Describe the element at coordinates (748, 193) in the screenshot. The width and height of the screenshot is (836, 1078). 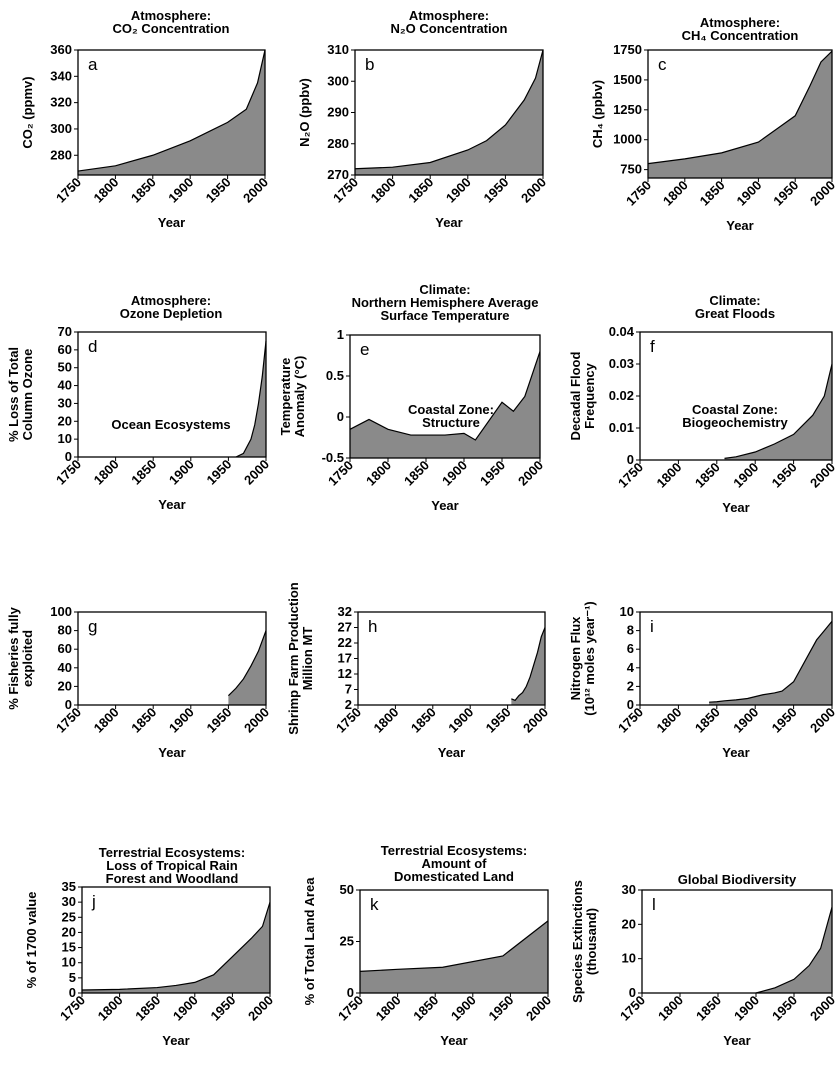
I see `panel-c-xtick-label: 1900` at that location.